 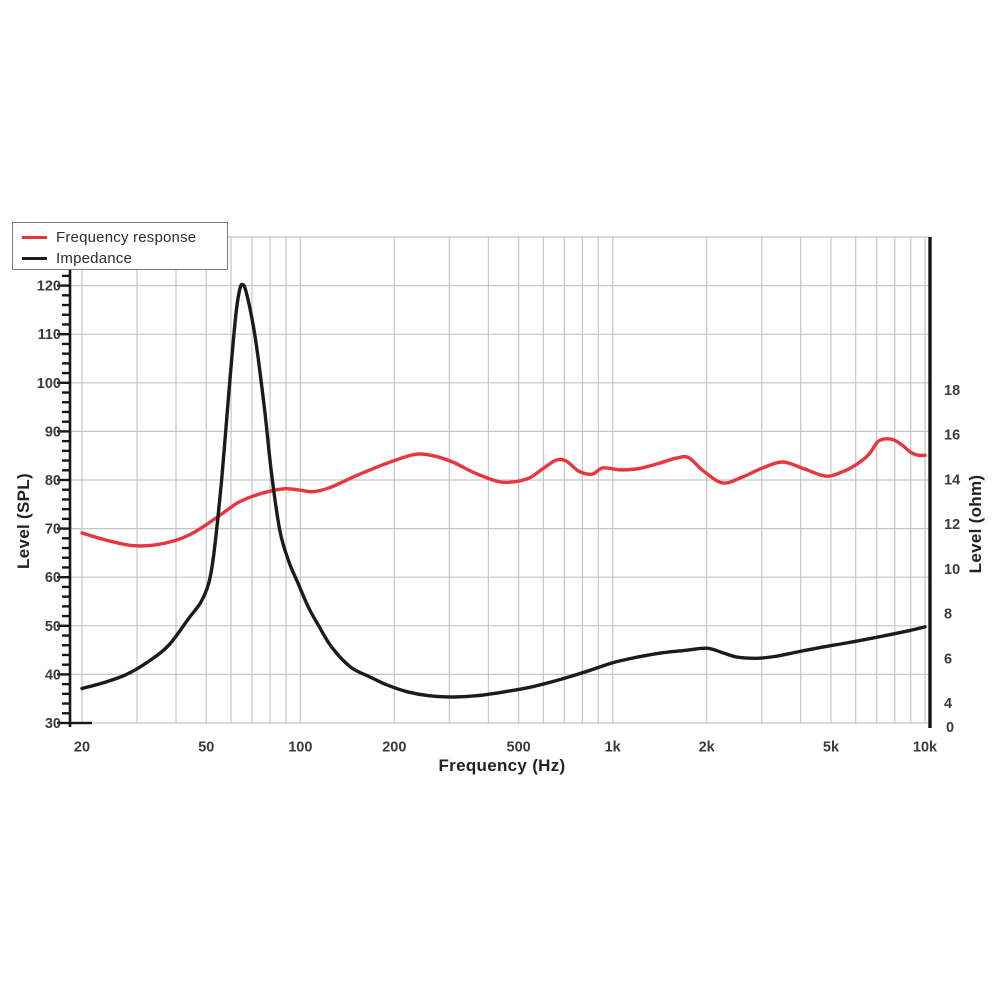 I want to click on y-left-tick-label: 80, so click(x=53, y=481).